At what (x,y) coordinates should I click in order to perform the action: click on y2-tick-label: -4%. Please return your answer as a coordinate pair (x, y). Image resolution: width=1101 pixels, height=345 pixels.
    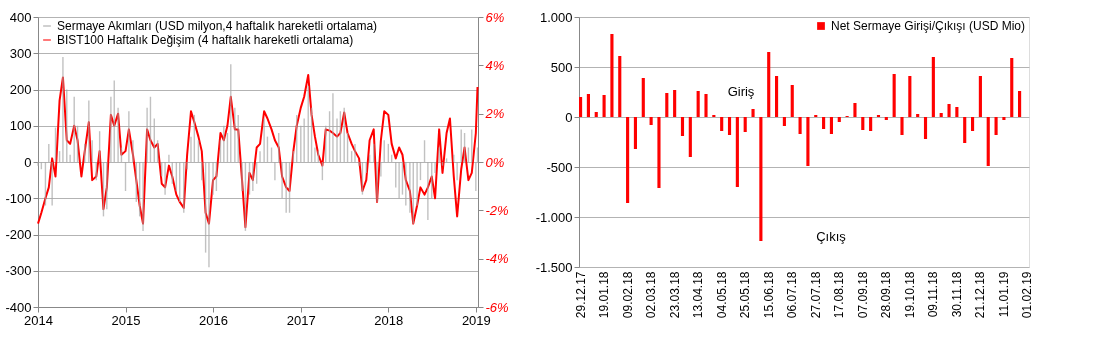
    Looking at the image, I should click on (497, 259).